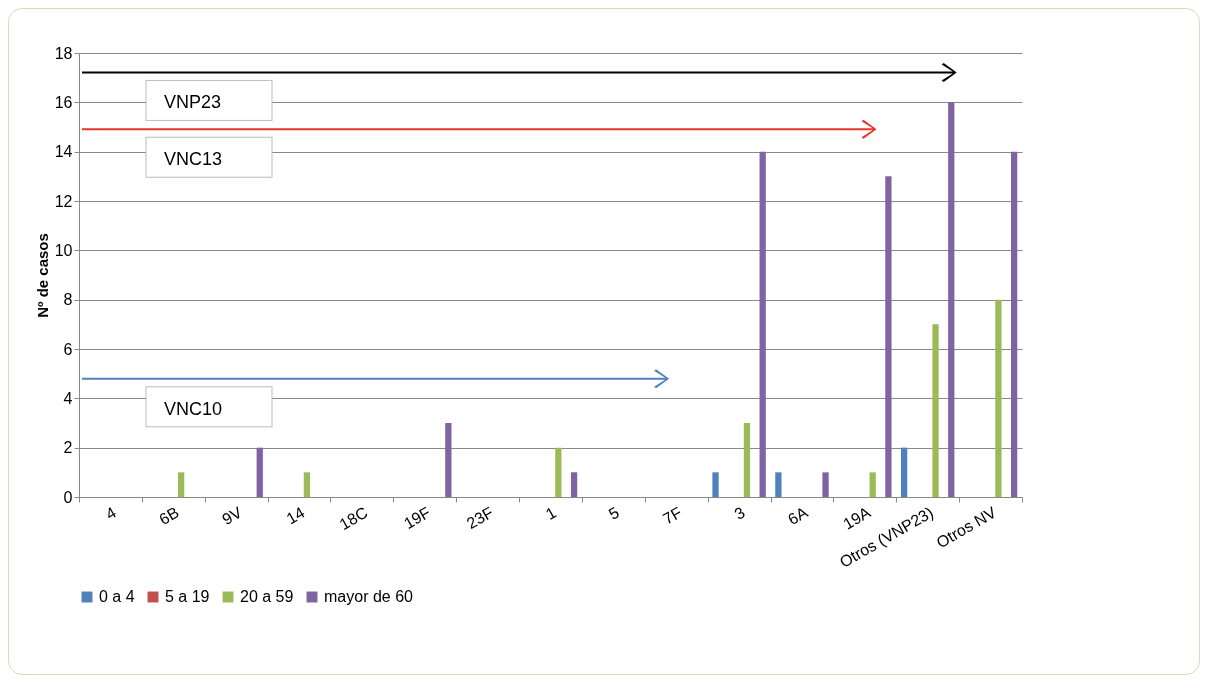 The height and width of the screenshot is (688, 1211). Describe the element at coordinates (68, 448) in the screenshot. I see `y-tick-label: 2` at that location.